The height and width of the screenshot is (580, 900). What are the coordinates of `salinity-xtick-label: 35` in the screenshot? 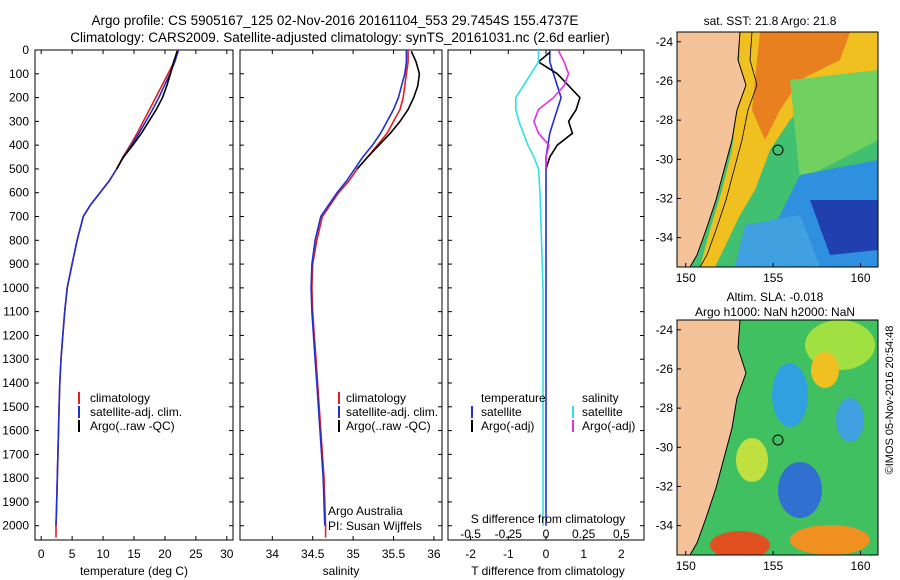 It's located at (353, 554).